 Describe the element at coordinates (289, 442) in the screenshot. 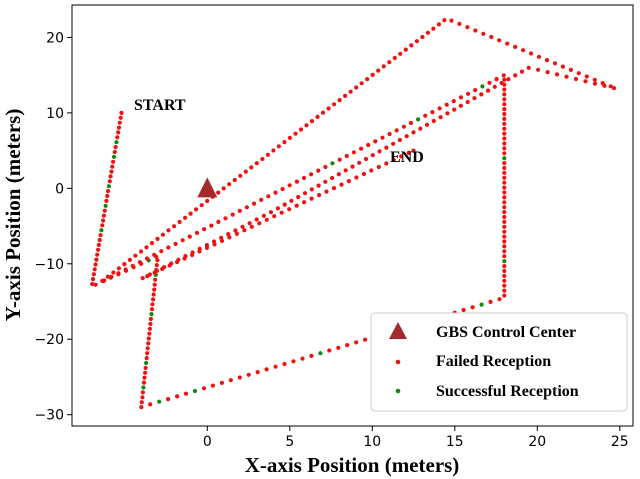

I see `x-tick-label: 5` at that location.